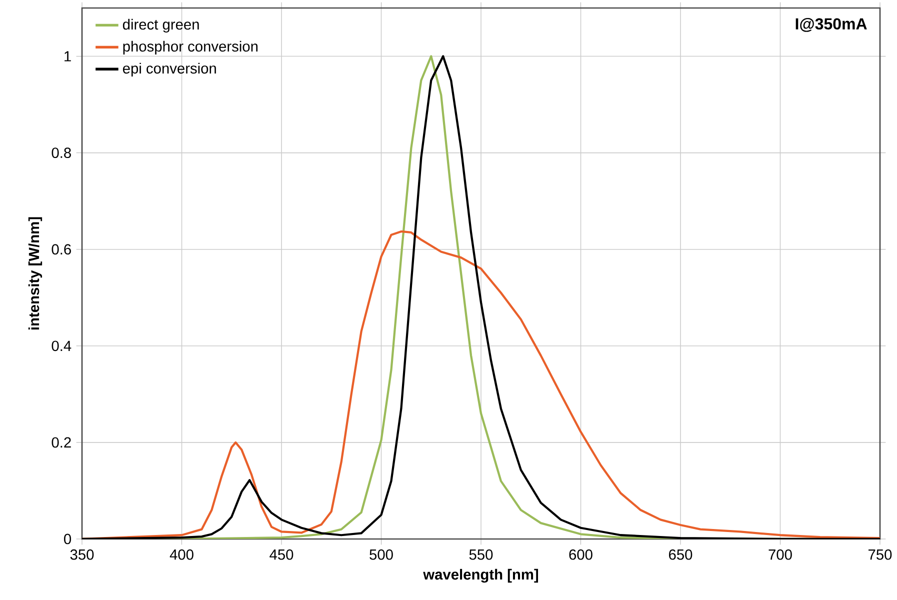 This screenshot has height=600, width=897. Describe the element at coordinates (580, 554) in the screenshot. I see `x-tick-label: 600` at that location.